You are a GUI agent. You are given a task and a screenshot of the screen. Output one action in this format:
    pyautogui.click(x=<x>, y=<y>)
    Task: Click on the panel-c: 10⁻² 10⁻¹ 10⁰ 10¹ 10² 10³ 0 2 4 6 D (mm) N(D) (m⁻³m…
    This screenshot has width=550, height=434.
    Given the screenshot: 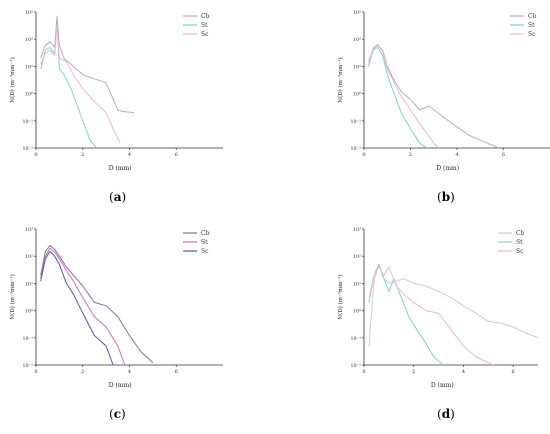 What is the action you would take?
    pyautogui.click(x=116, y=308)
    